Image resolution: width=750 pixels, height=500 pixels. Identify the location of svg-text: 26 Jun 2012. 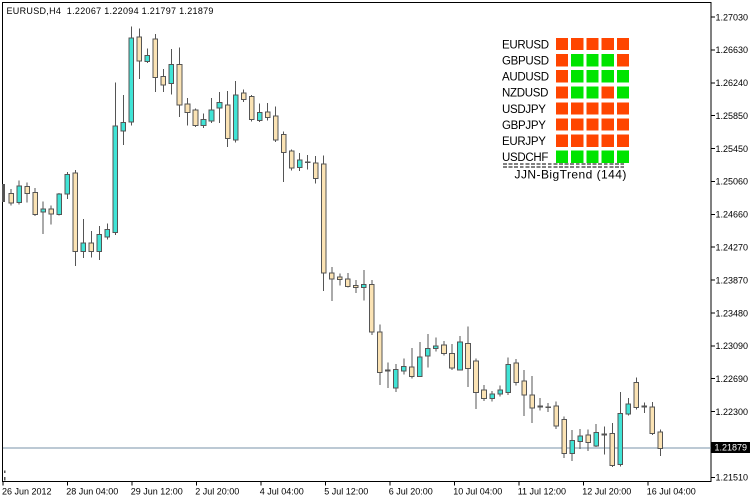
(27, 492).